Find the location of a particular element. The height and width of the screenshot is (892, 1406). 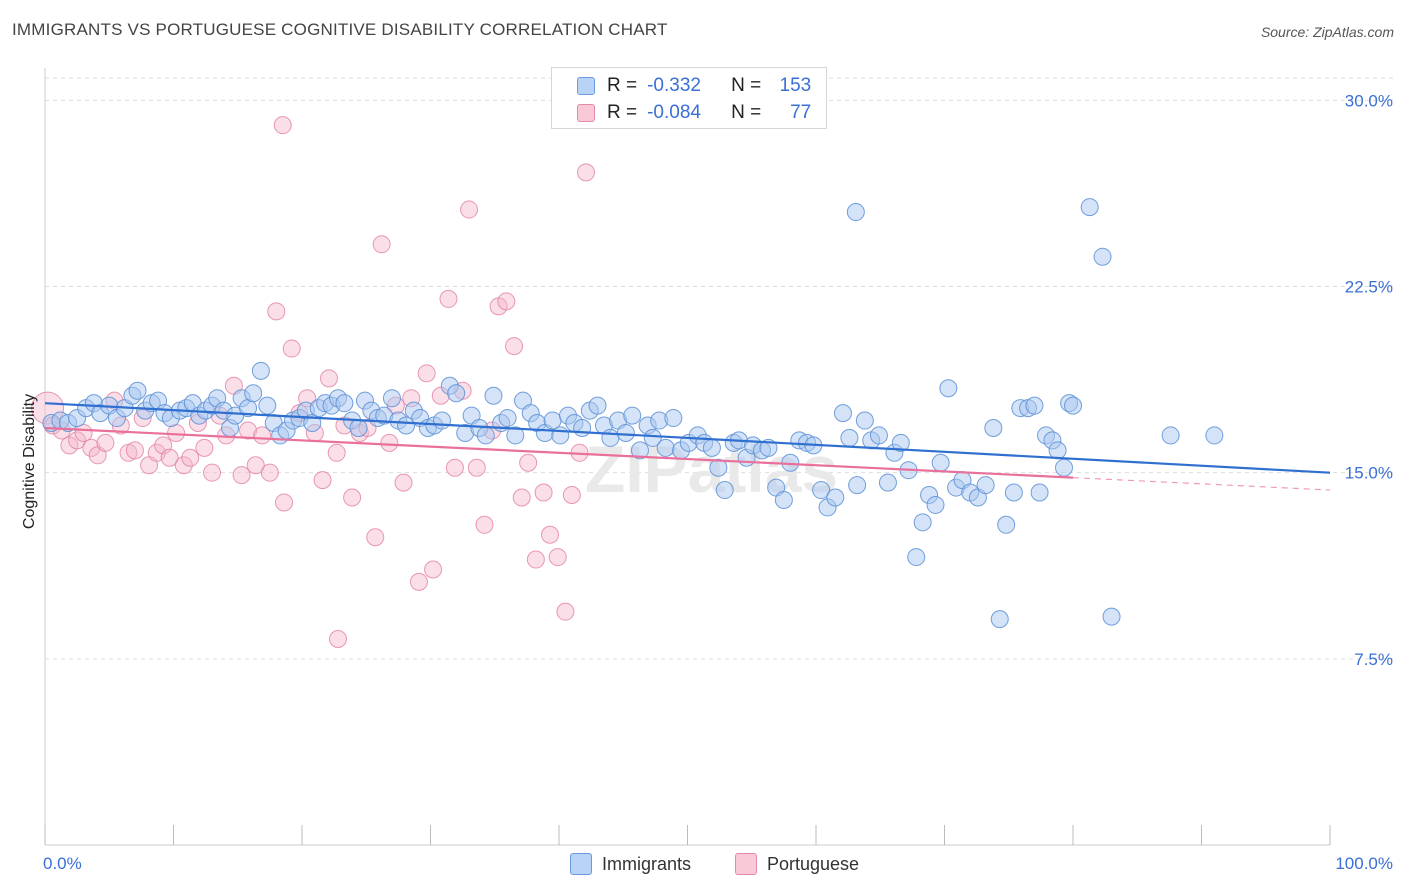

y-tick-label: 7.5% is located at coordinates (1373, 659).